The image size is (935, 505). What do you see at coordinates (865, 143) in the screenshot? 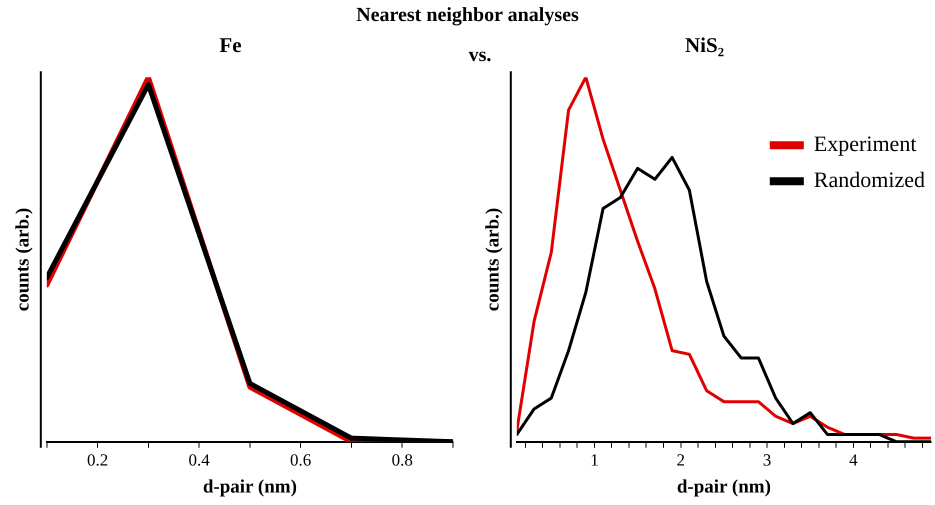
I see `legend-label: Experiment` at bounding box center [865, 143].